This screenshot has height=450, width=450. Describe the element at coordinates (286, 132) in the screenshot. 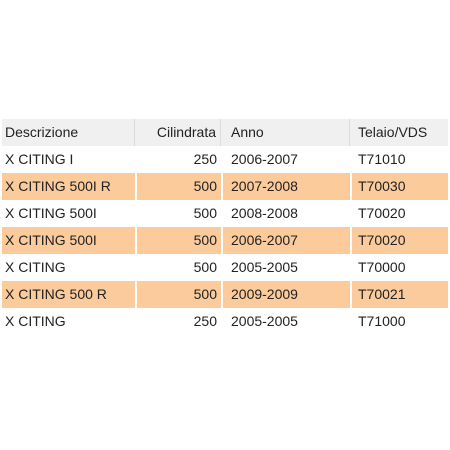

I see `header-cell: Anno` at that location.